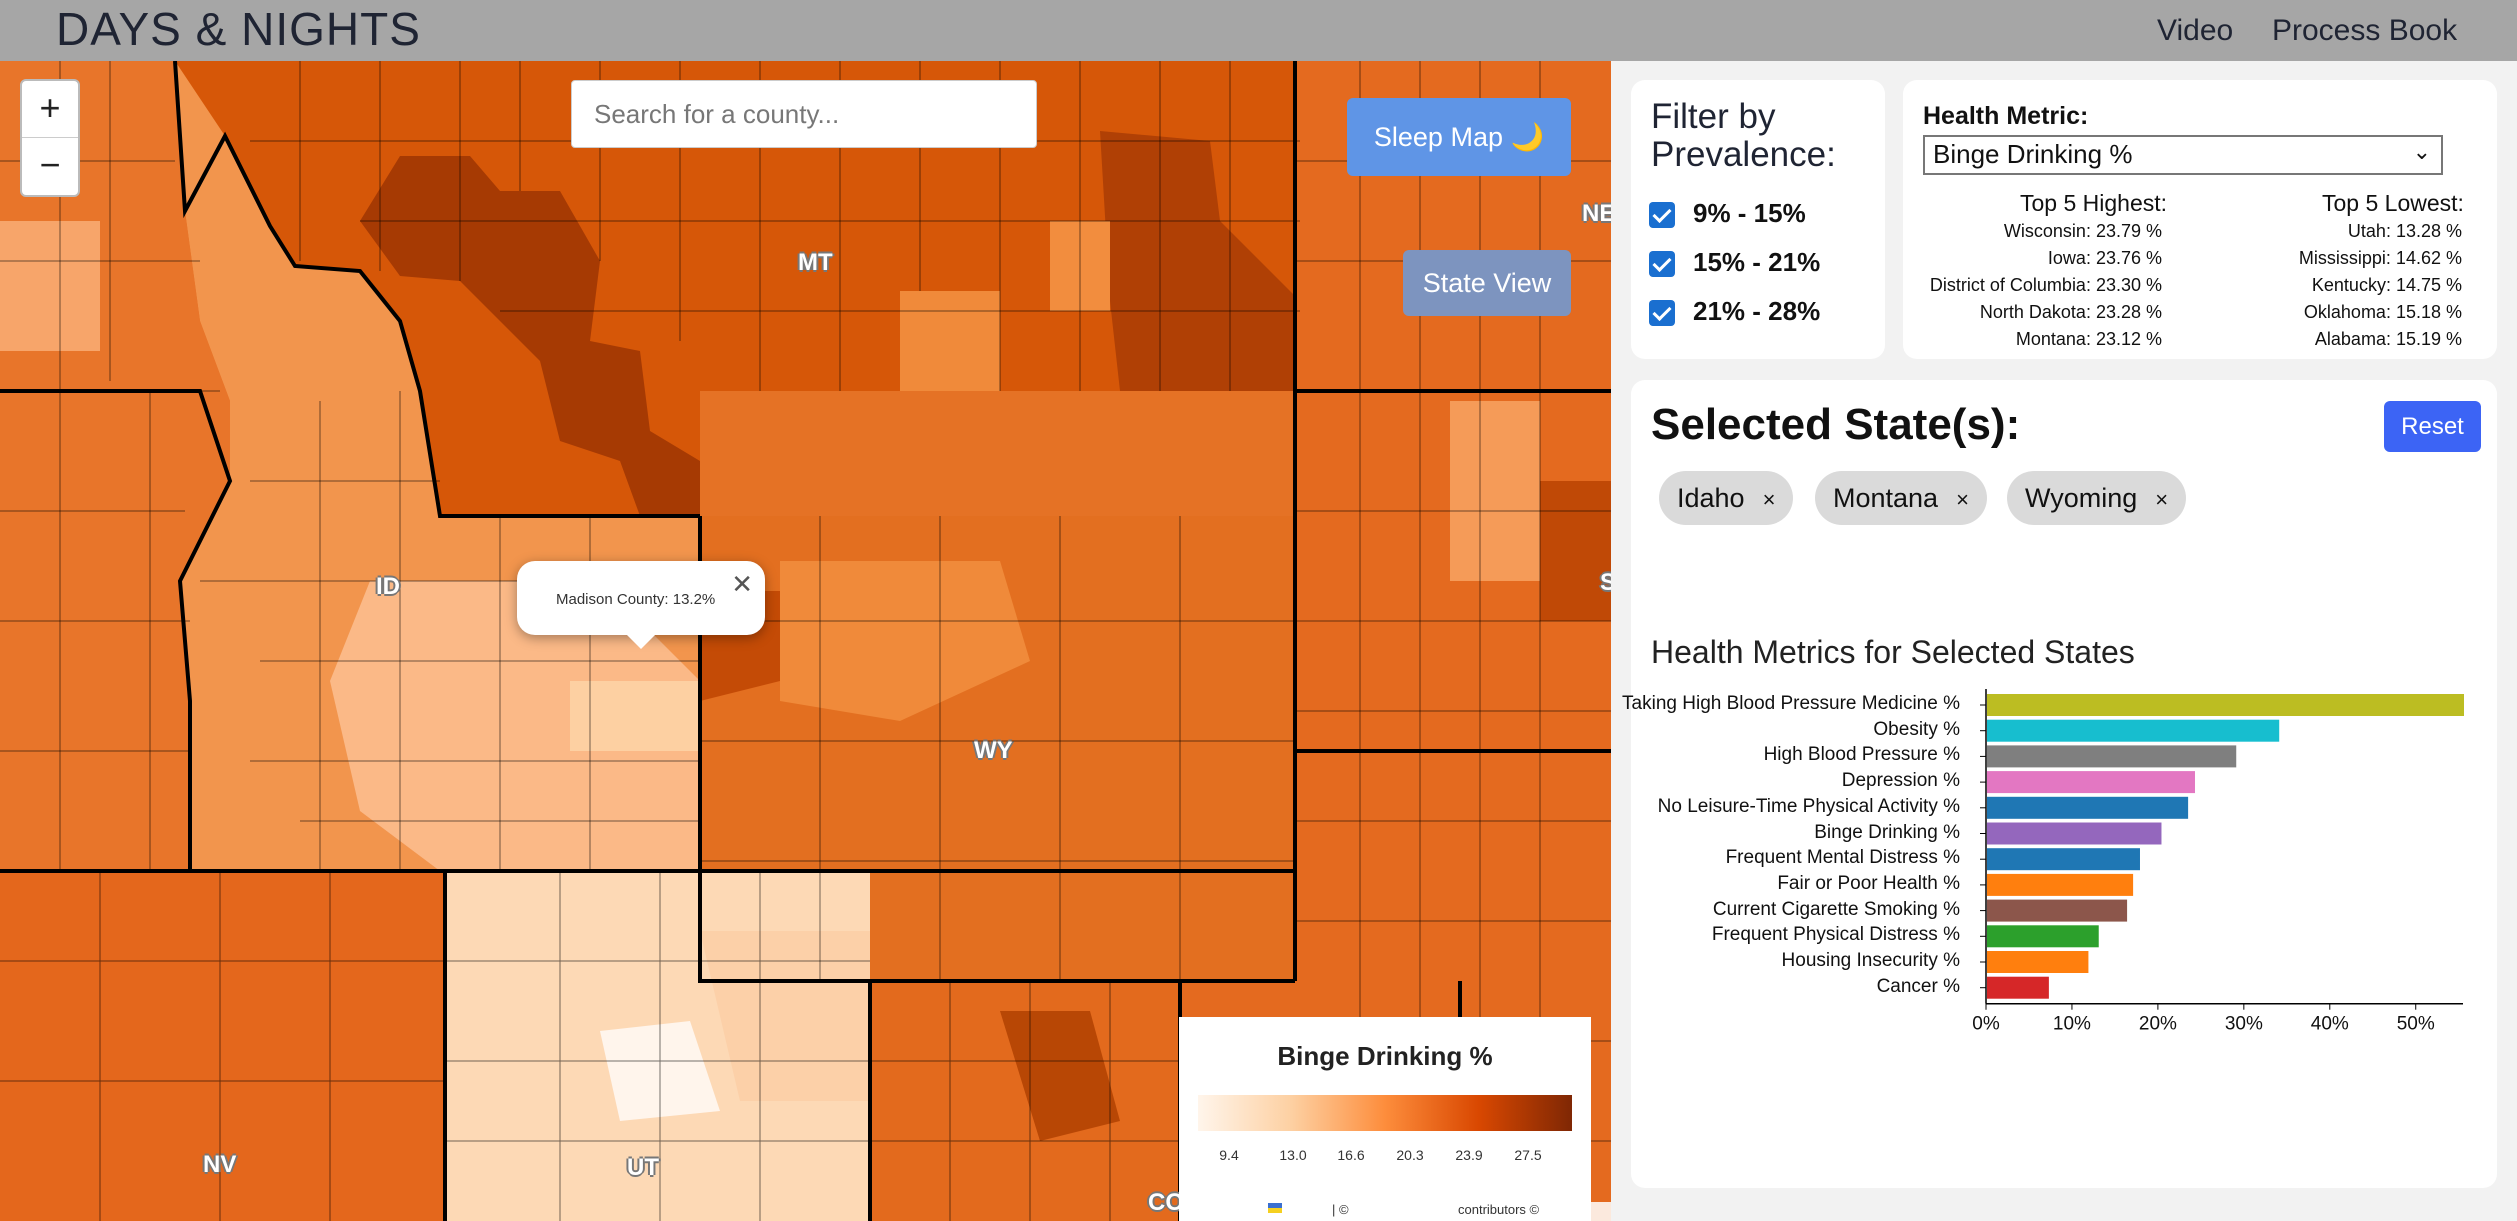 This screenshot has width=2517, height=1221. Describe the element at coordinates (2380, 258) in the screenshot. I see `top-lowest-item: Mississippi: 14.62 %` at that location.